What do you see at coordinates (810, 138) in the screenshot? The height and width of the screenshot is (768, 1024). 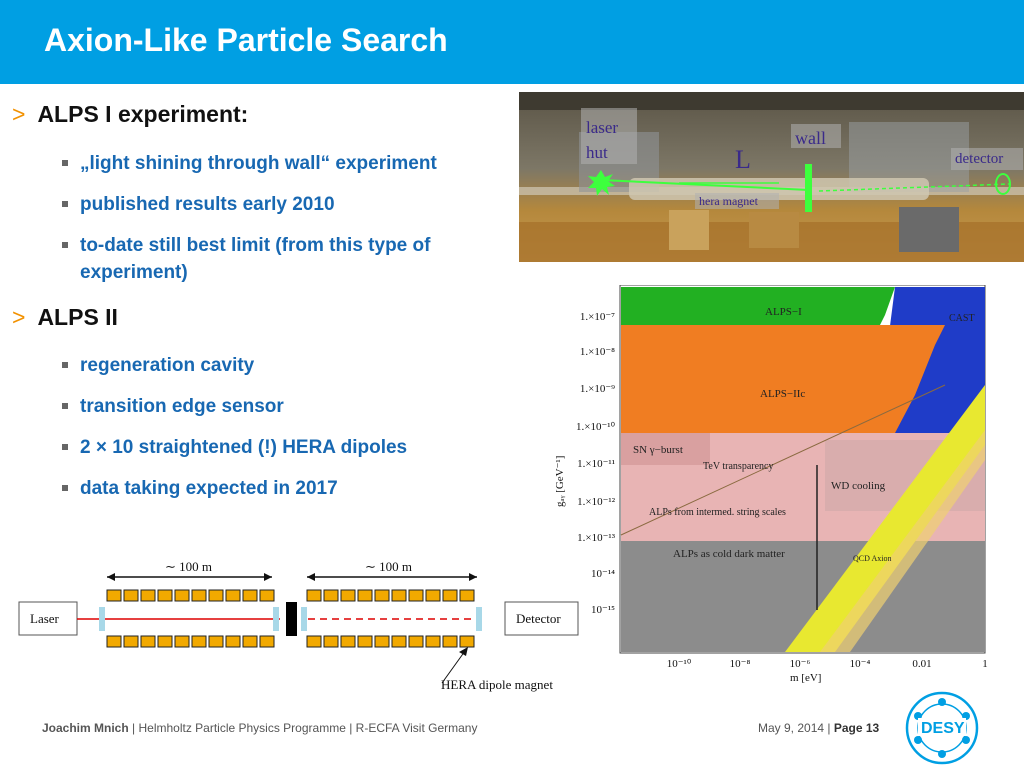 I see `photo-label-wall: wall` at bounding box center [810, 138].